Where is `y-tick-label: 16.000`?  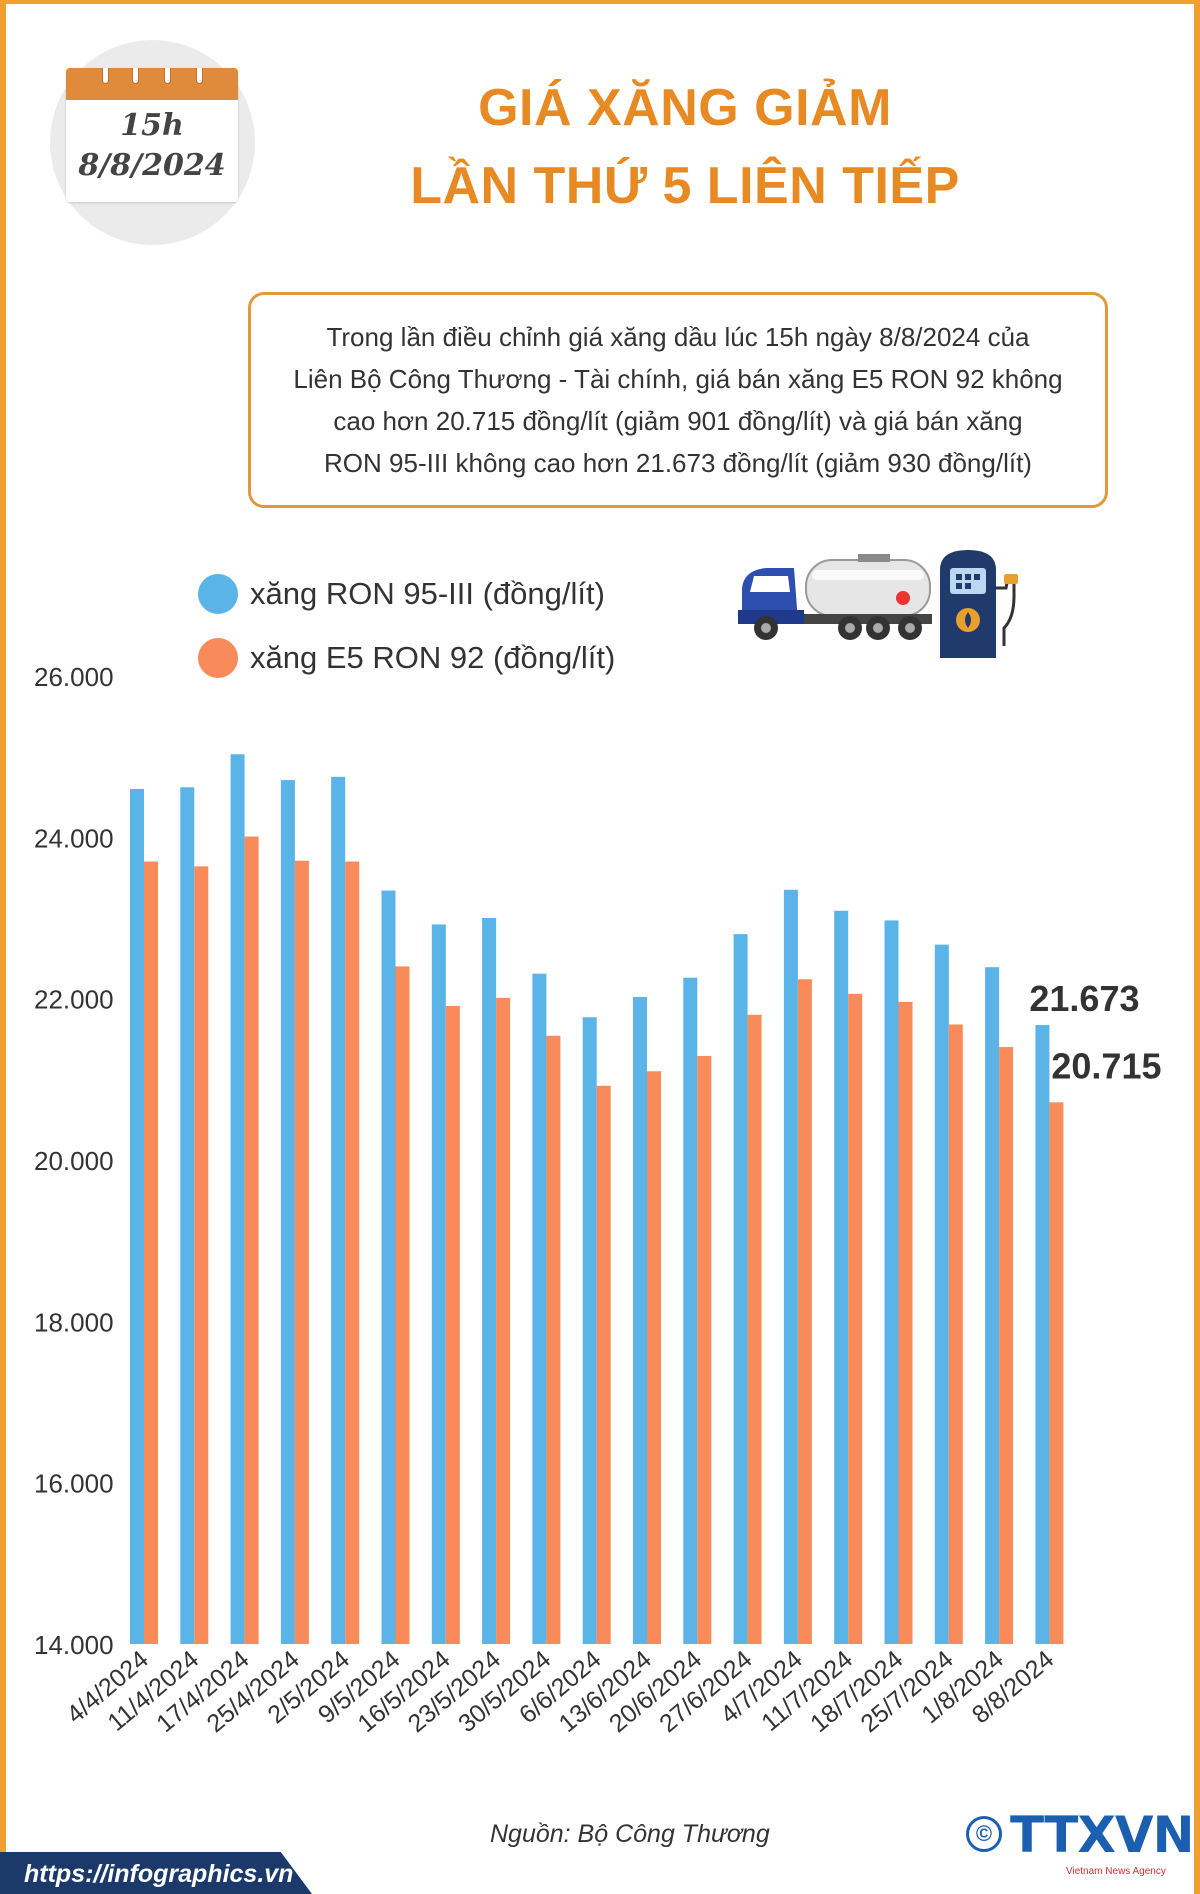 y-tick-label: 16.000 is located at coordinates (74, 1484).